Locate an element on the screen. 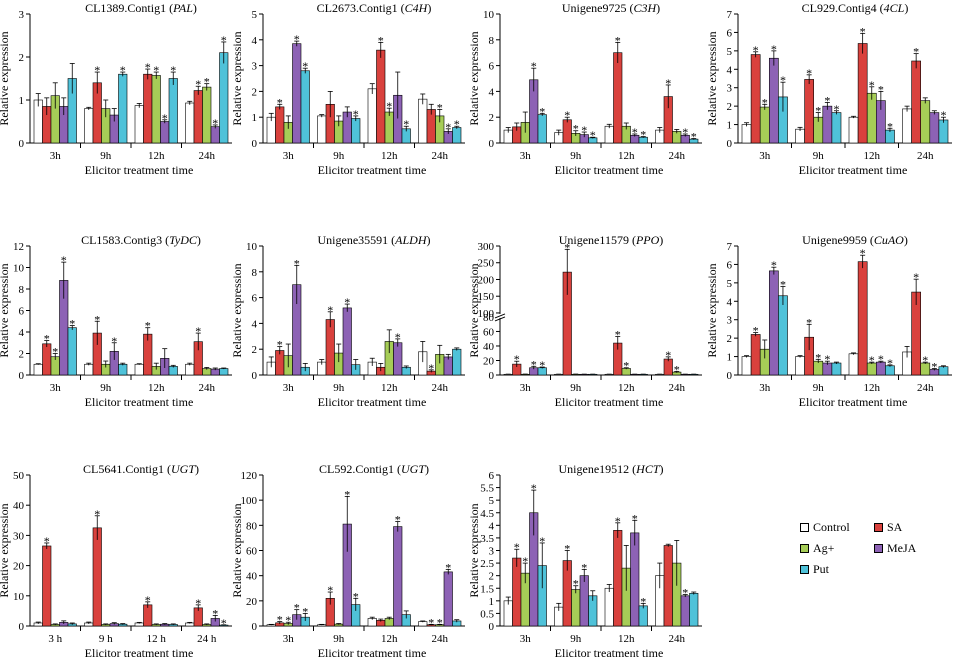 This screenshot has height=664, width=970. y-tick-label: 4 is located at coordinates (492, 526).